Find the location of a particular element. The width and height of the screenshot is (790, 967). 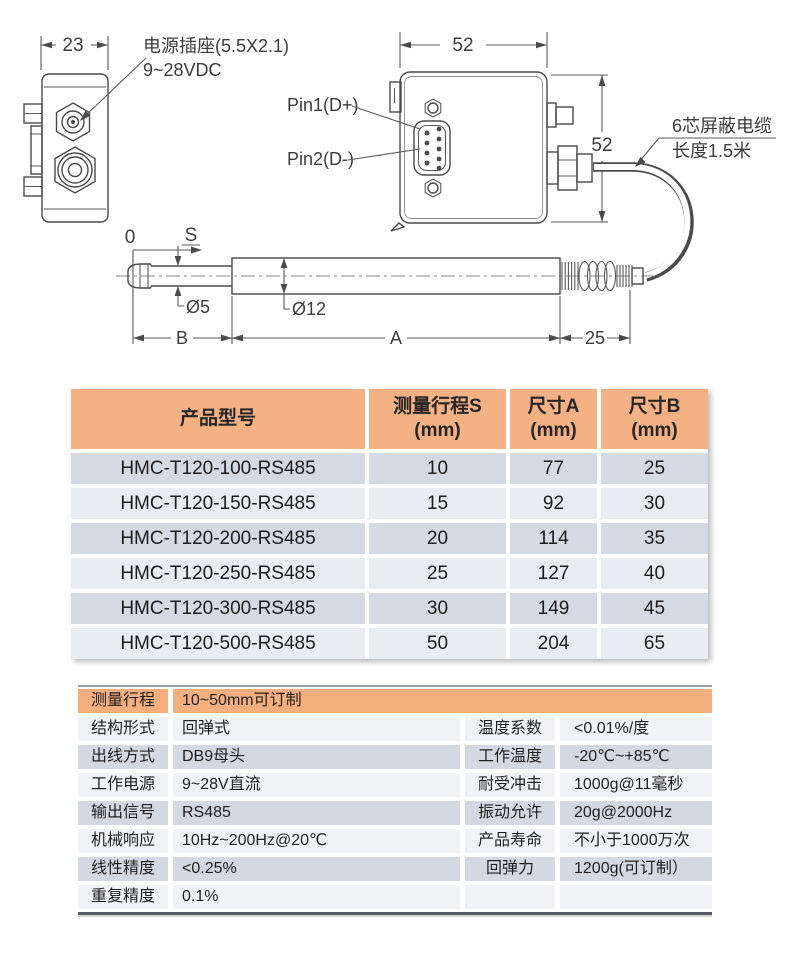

spec-value: 0.1% is located at coordinates (316, 897).